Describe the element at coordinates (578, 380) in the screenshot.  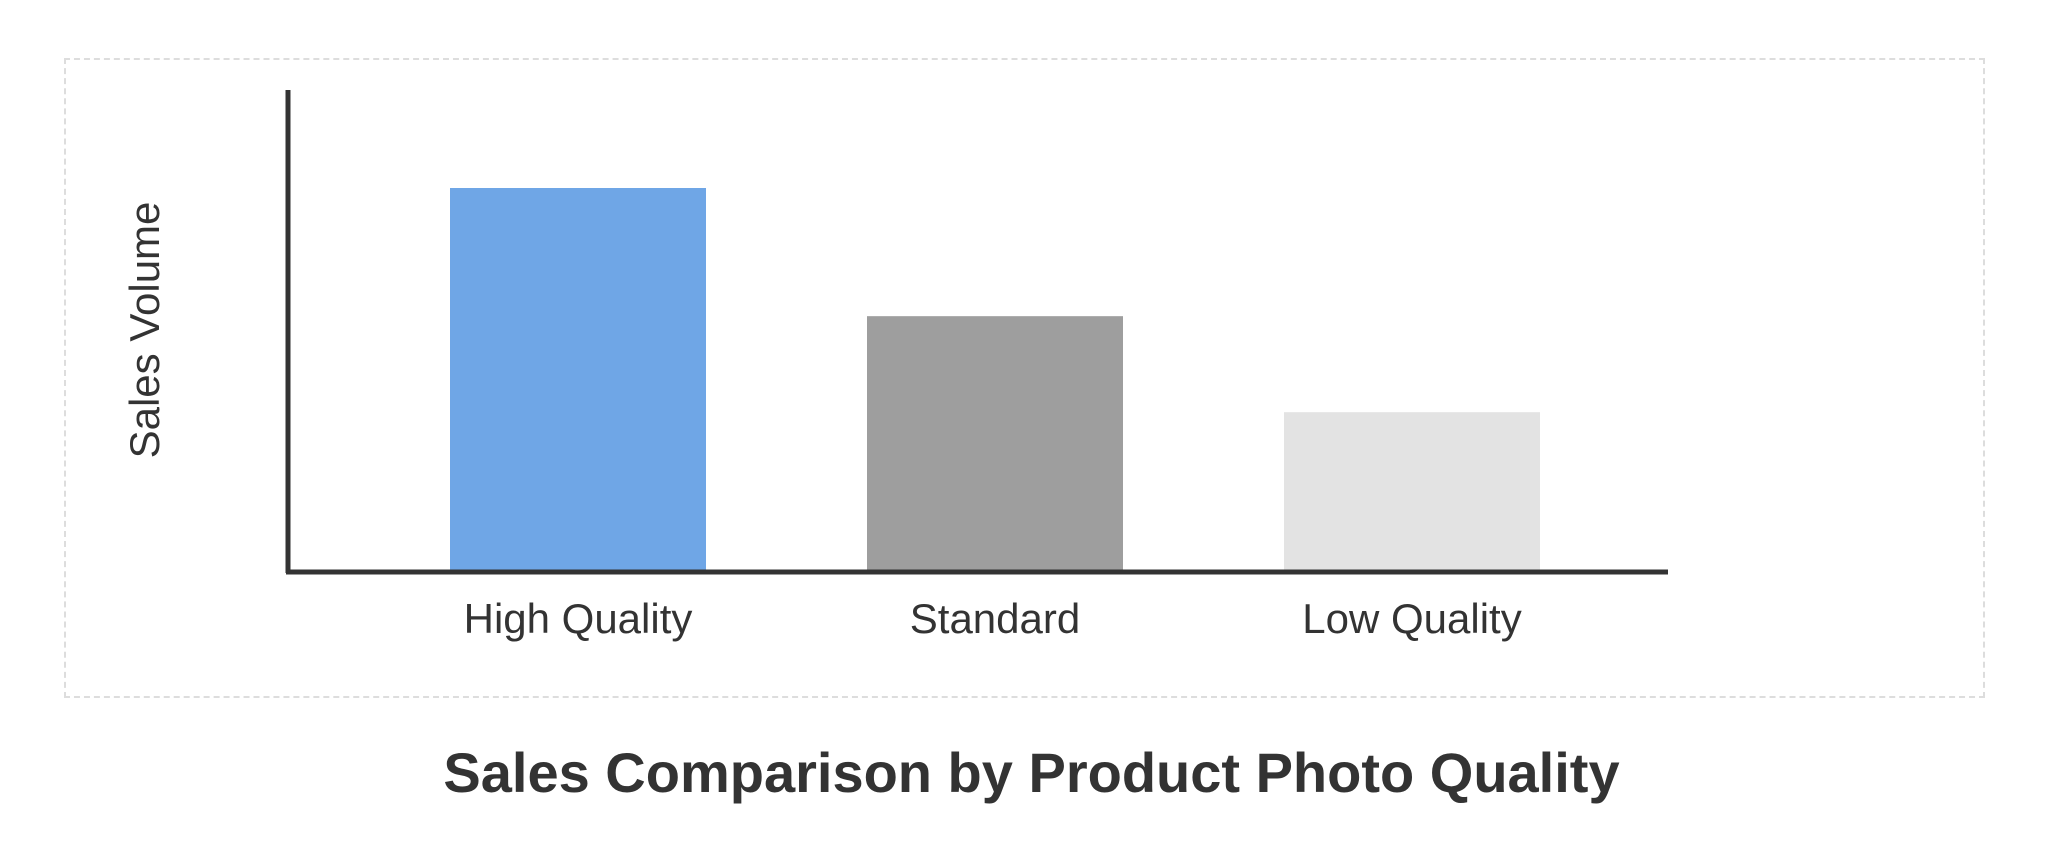
I see `bar-high-quality` at that location.